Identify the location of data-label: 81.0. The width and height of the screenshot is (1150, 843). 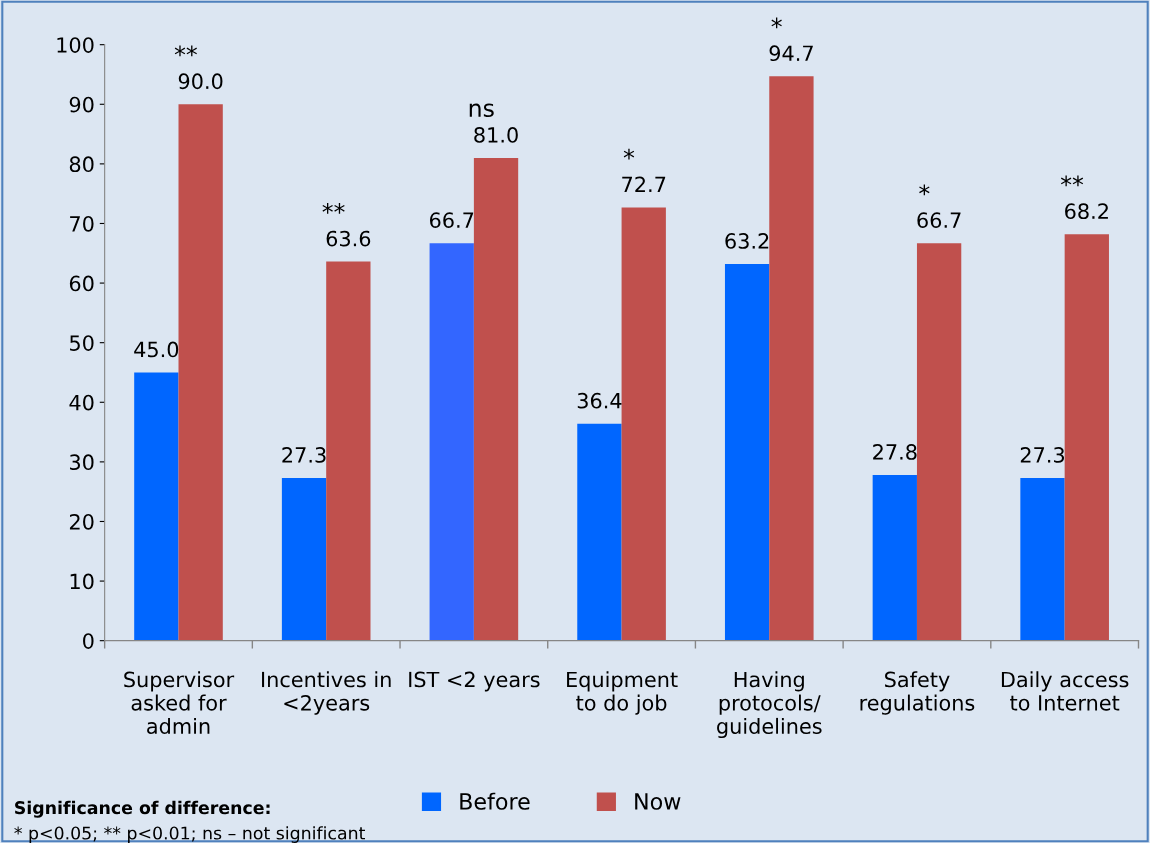
(496, 135).